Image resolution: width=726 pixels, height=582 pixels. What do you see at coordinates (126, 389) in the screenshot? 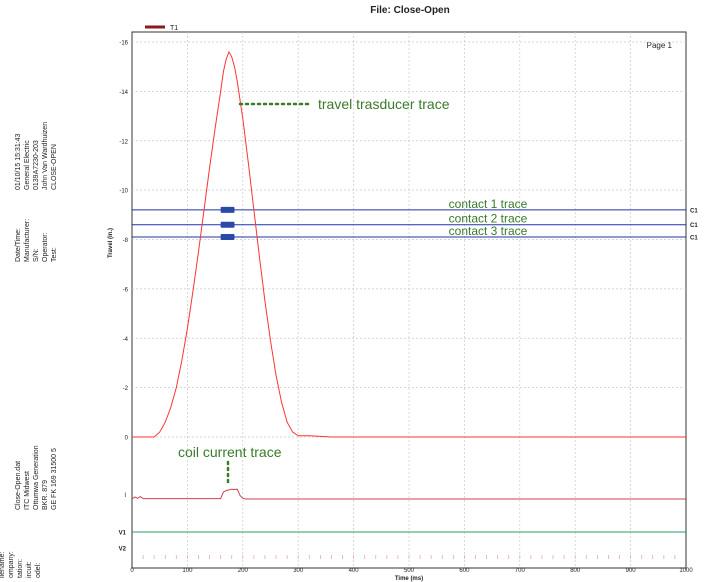
I see `y-tick-label-1: -2` at bounding box center [126, 389].